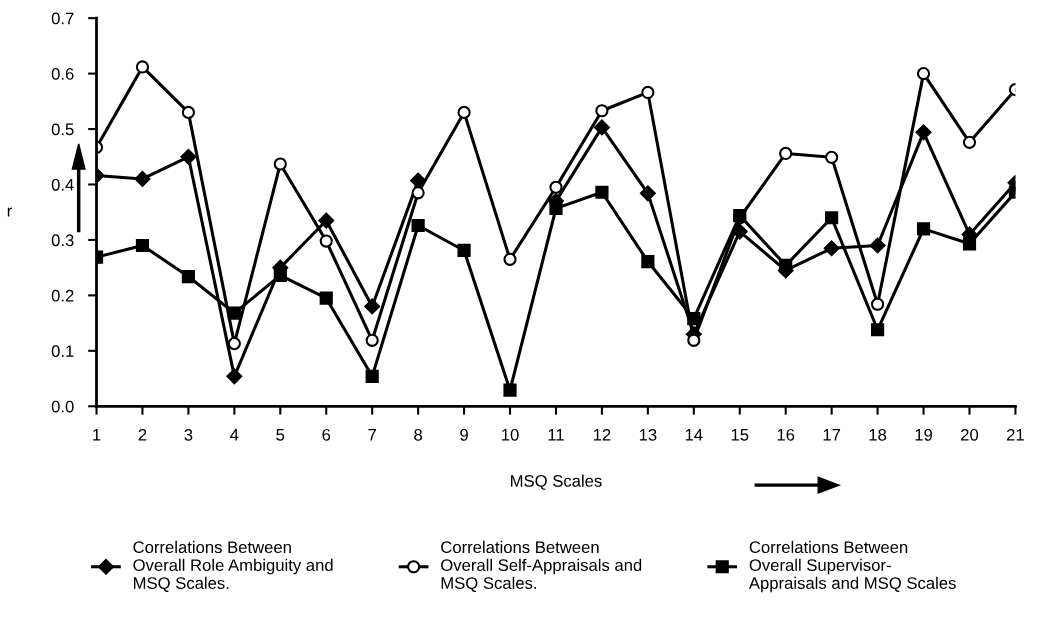 The width and height of the screenshot is (1049, 626). What do you see at coordinates (602, 434) in the screenshot?
I see `x-tick-label: 12` at bounding box center [602, 434].